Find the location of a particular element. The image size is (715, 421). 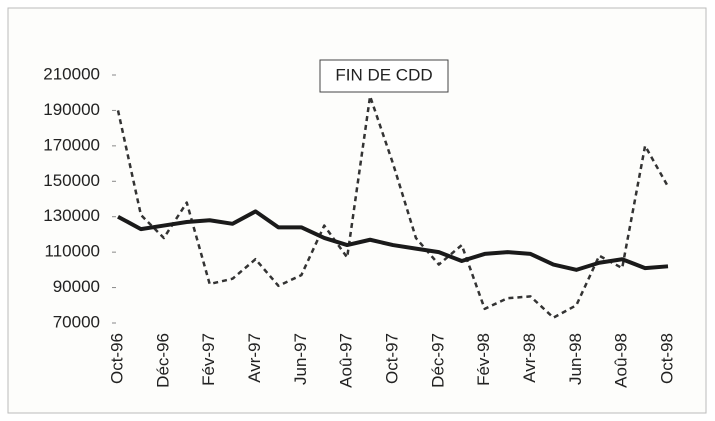

x-tick-label: Déc-97 is located at coordinates (437, 360).